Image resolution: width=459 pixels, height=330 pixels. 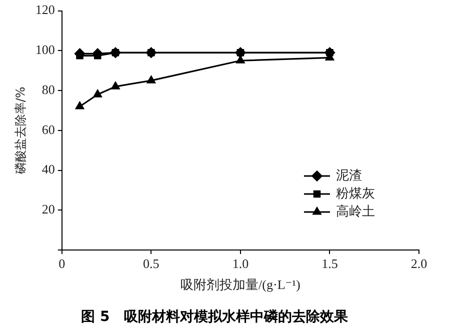 What do you see at coordinates (48, 89) in the screenshot?
I see `y-tick-label: 80` at bounding box center [48, 89].